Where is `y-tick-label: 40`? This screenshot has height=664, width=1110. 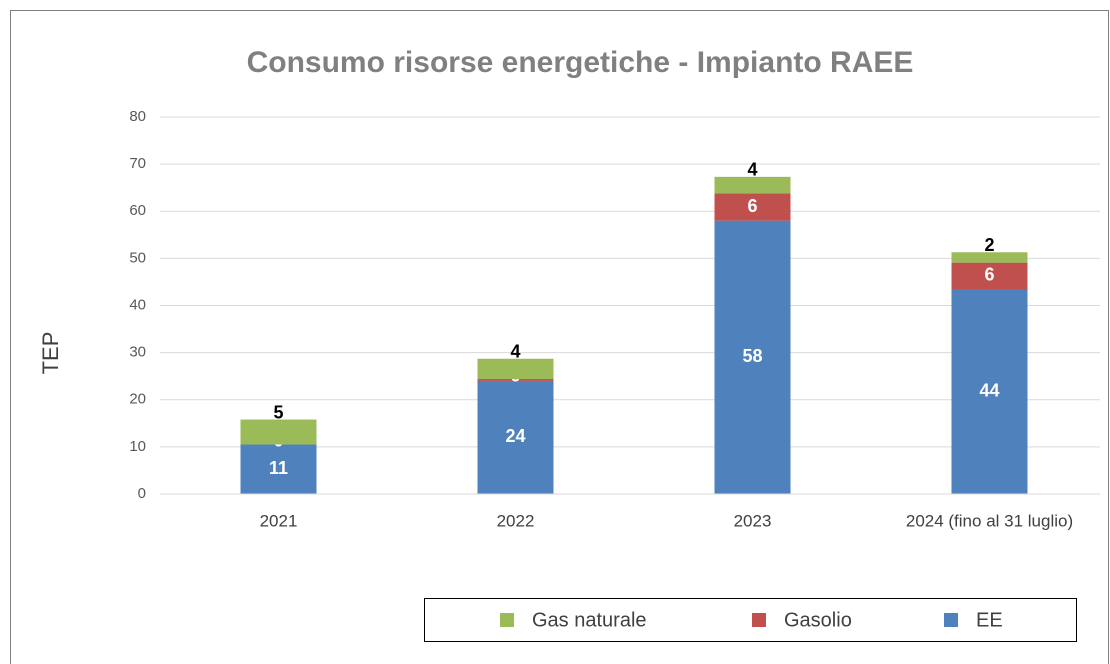 y-tick-label: 40 is located at coordinates (137, 304).